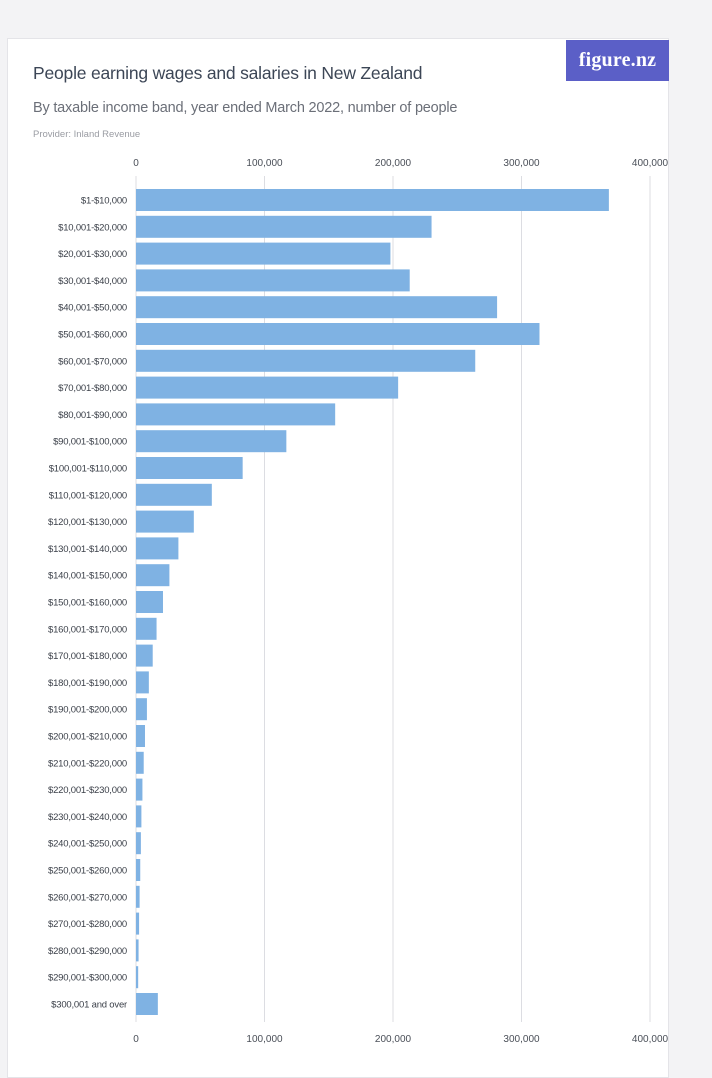  Describe the element at coordinates (87, 656) in the screenshot. I see `category-label: $170,001-$180,000` at that location.